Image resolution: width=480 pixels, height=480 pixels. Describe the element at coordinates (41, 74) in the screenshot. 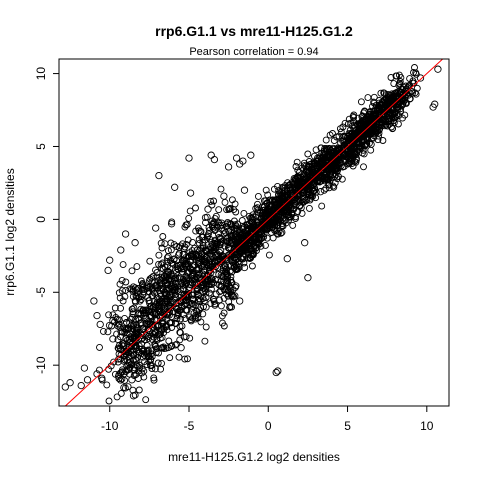

I see `y-tick-label: 10` at that location.